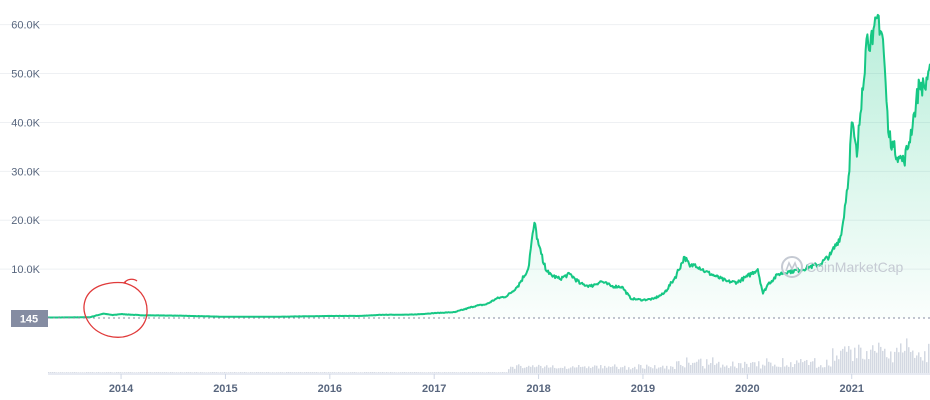 This screenshot has height=400, width=930. Describe the element at coordinates (792, 267) in the screenshot. I see `coinmarketcap-logo-icon` at that location.